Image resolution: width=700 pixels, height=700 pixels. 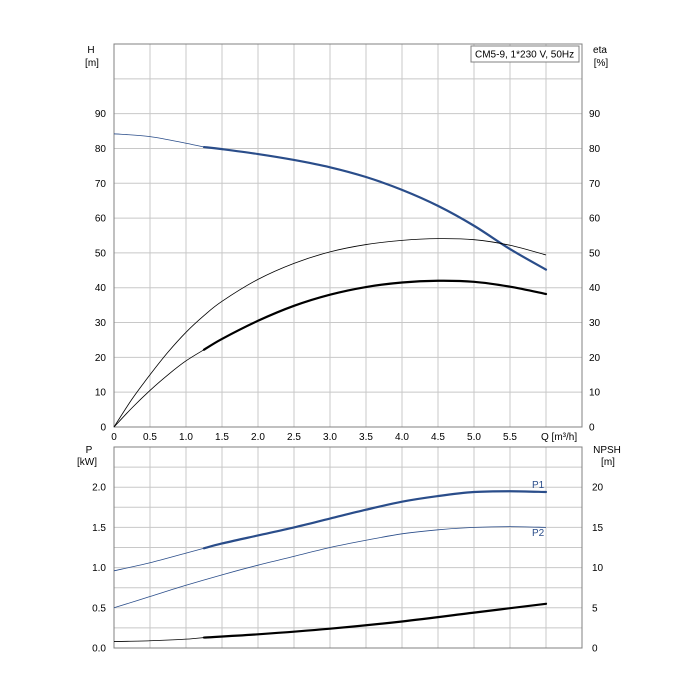 I want to click on top-right-tick-label: 20, so click(x=595, y=358).